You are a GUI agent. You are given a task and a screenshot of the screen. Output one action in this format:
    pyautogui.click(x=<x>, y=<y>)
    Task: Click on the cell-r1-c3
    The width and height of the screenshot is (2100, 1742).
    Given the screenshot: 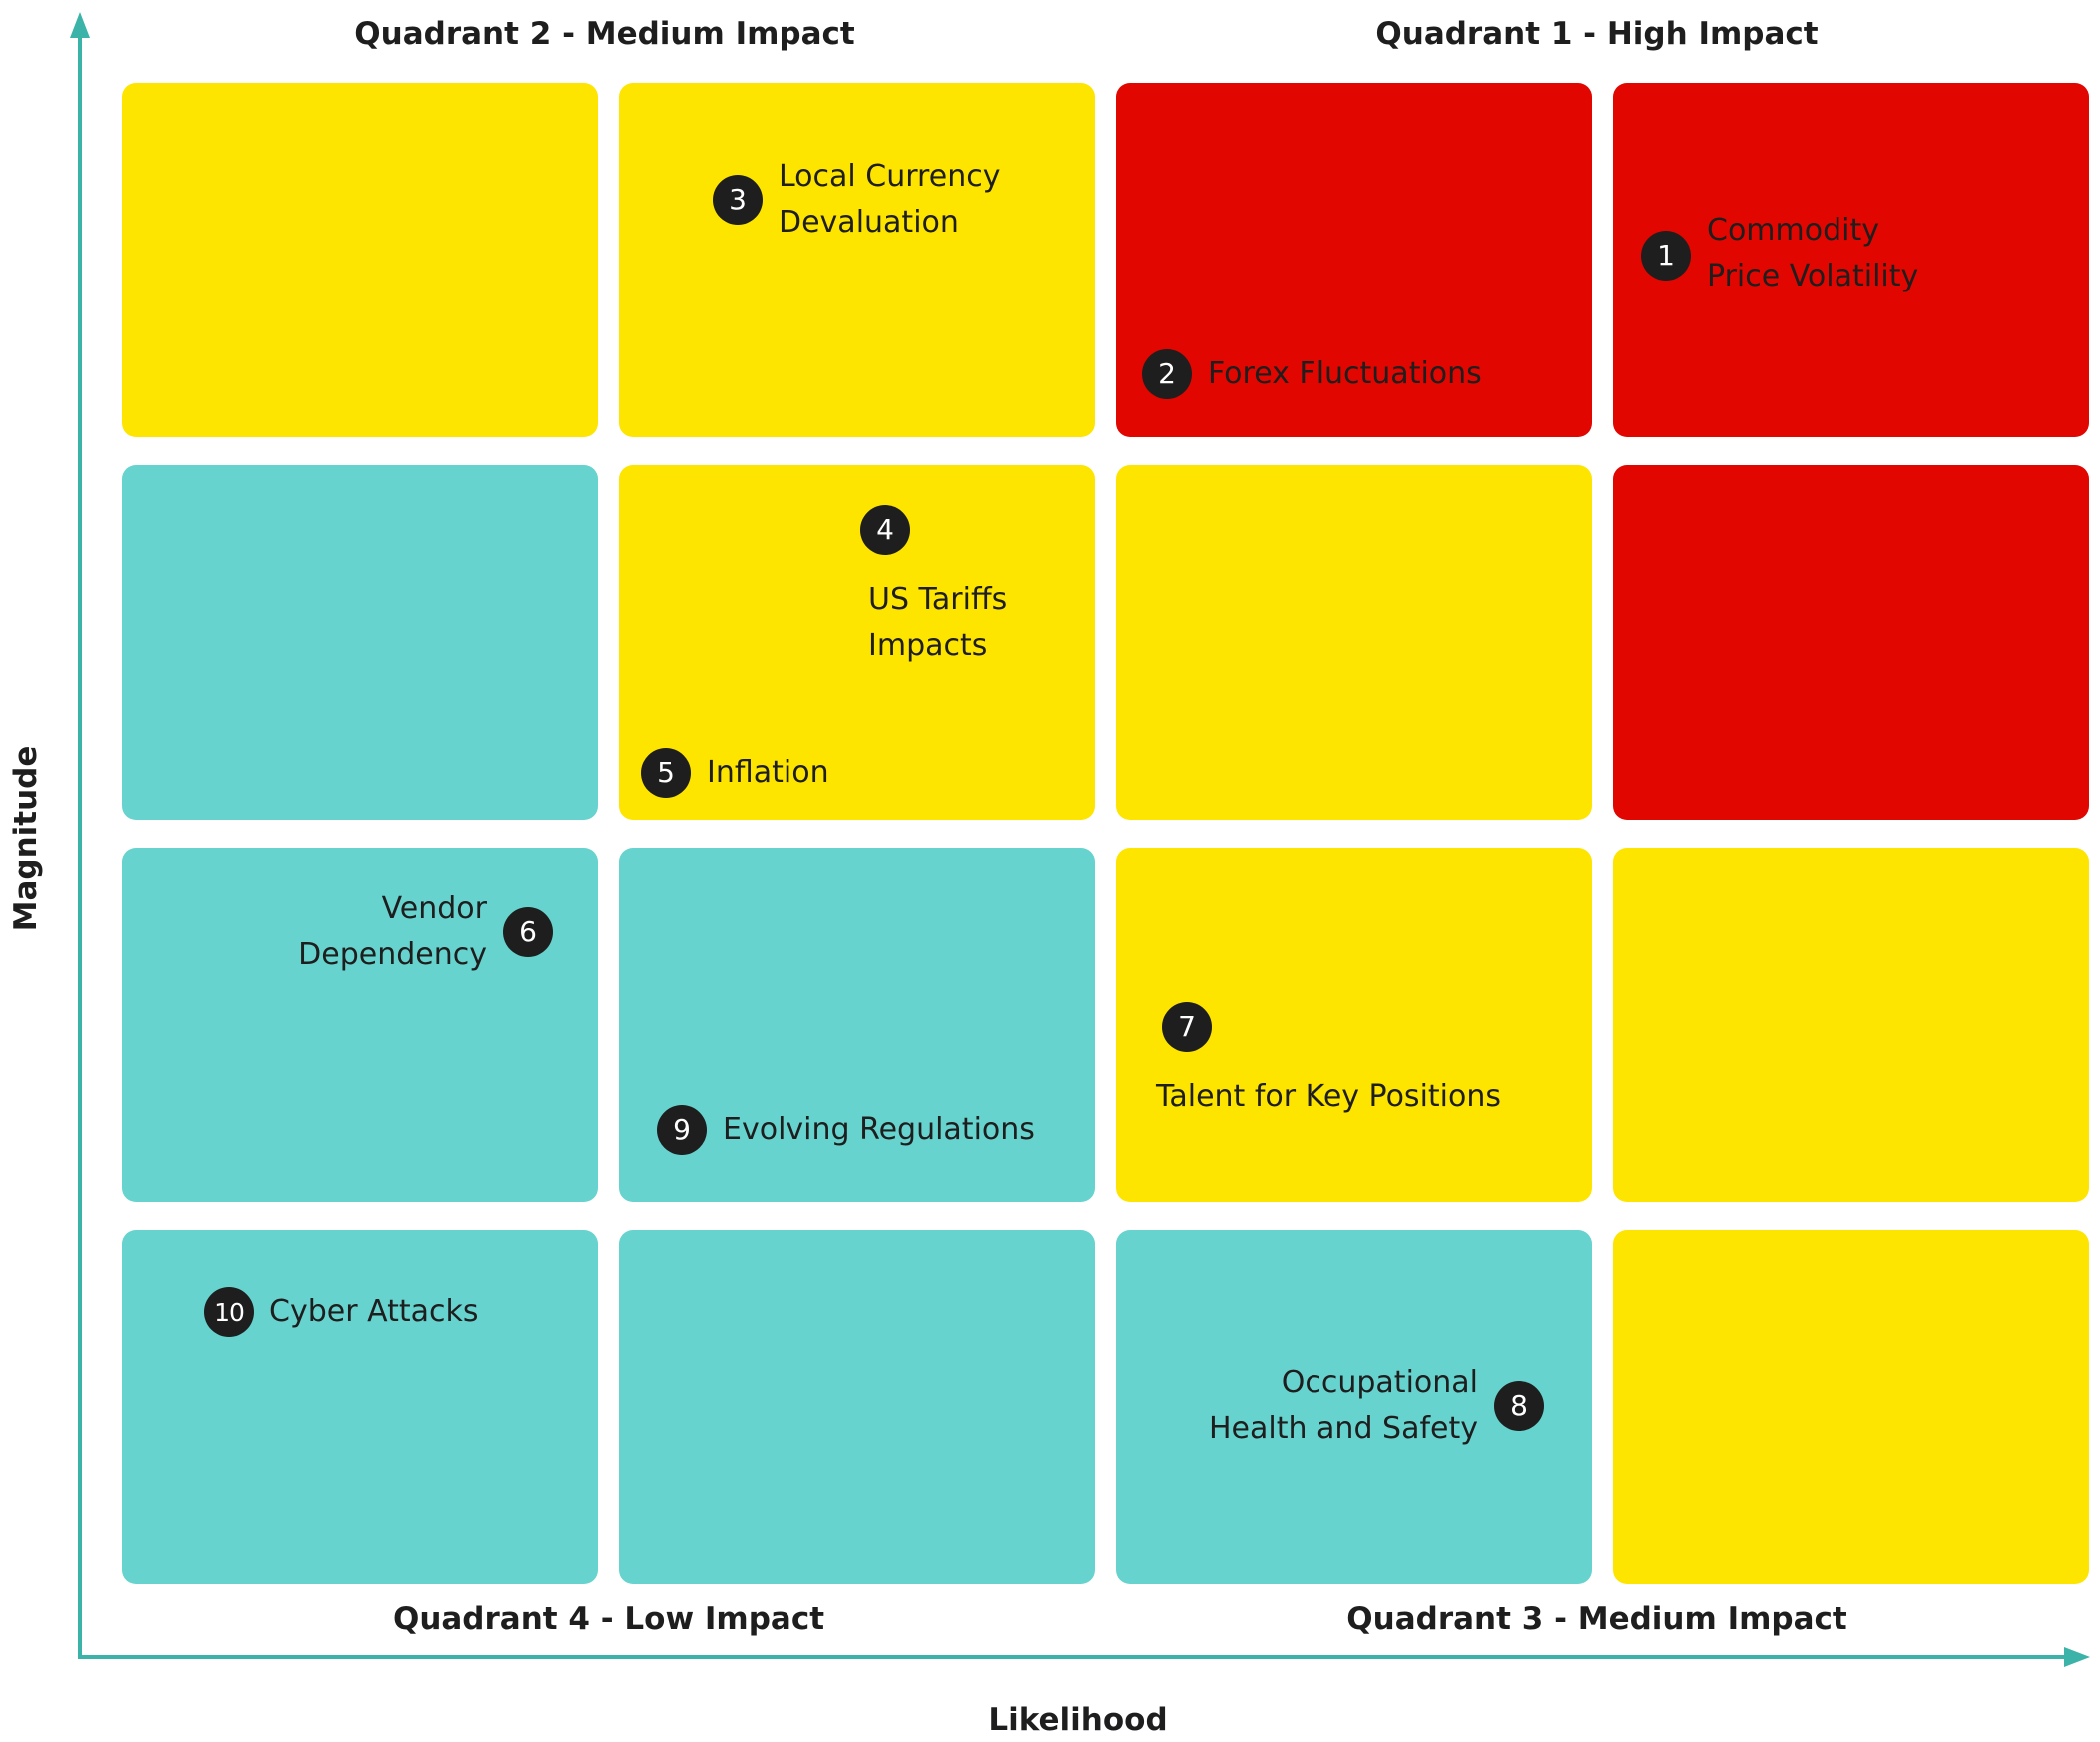 What is the action you would take?
    pyautogui.click(x=1354, y=260)
    